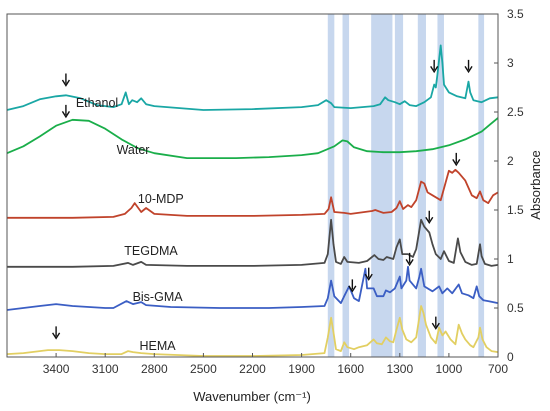 This screenshot has height=411, width=550. What do you see at coordinates (158, 297) in the screenshot?
I see `series-label-4: Bis-GMA` at bounding box center [158, 297].